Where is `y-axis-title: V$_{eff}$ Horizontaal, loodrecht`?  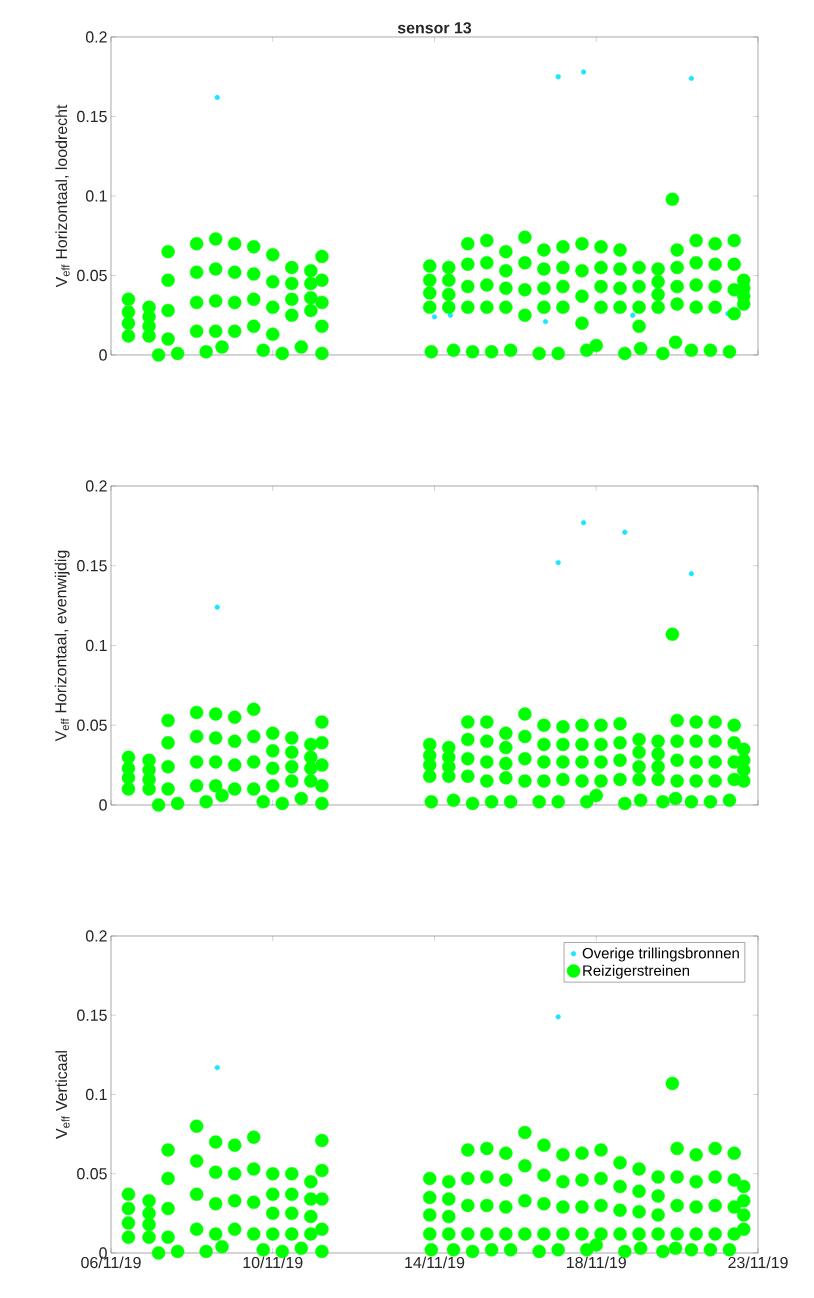
y-axis-title: V$_{eff}$ Horizontaal, loodrecht is located at coordinates (62, 196).